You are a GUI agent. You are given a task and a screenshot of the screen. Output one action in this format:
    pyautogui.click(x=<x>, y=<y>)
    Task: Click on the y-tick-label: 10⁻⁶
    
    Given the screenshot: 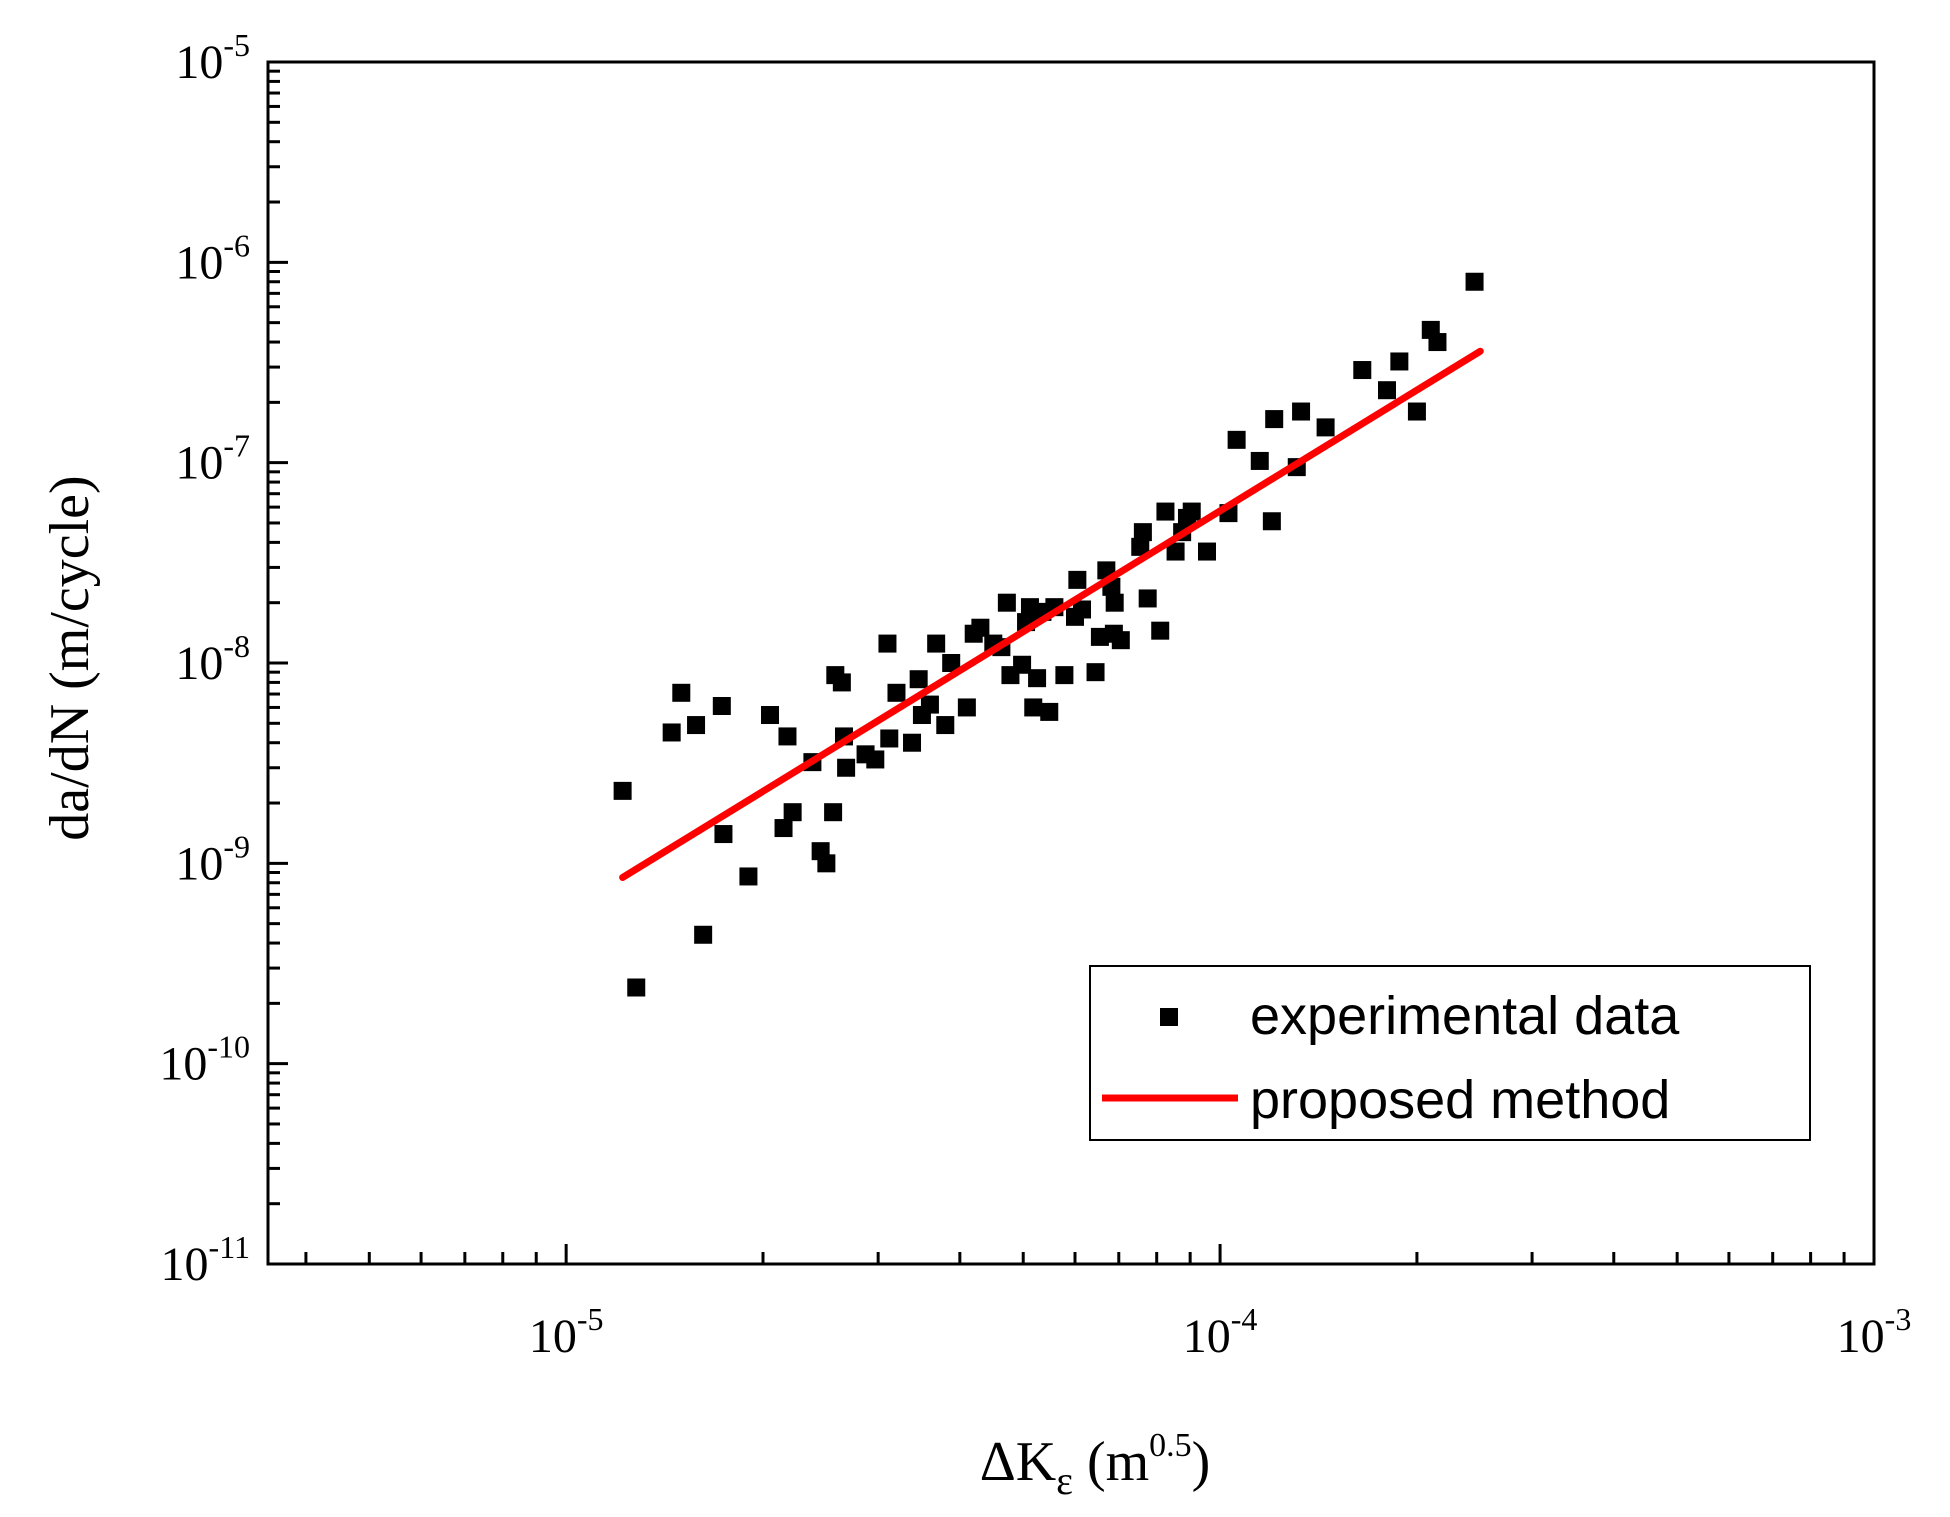 What is the action you would take?
    pyautogui.click(x=212, y=258)
    